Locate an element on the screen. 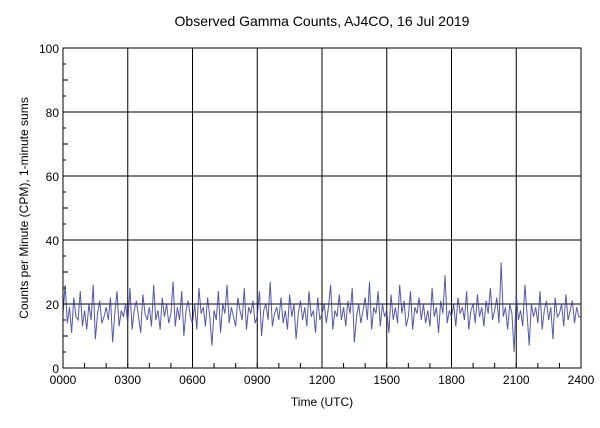  x-tick-label: 2100 is located at coordinates (516, 380).